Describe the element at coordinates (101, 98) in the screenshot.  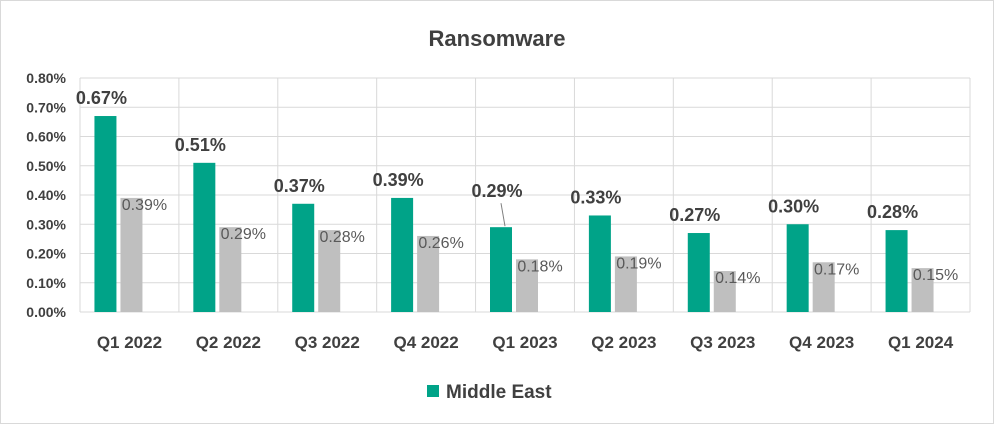
I see `data-label-middle-east: 0.67%` at that location.